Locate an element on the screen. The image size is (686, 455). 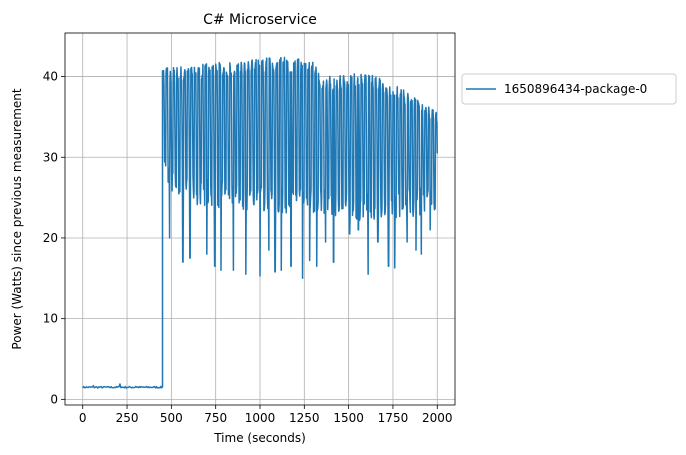
legend-entry-label: 1650896434-package-0 is located at coordinates (575, 89).